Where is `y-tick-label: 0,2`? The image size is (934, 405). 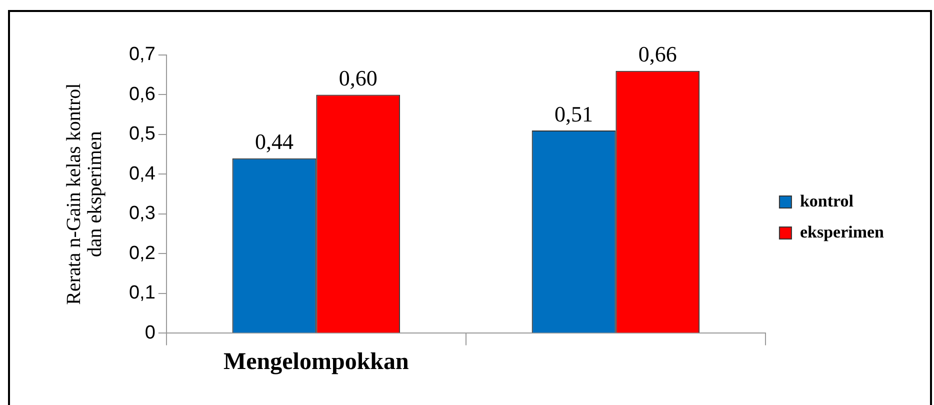 y-tick-label: 0,2 is located at coordinates (142, 253).